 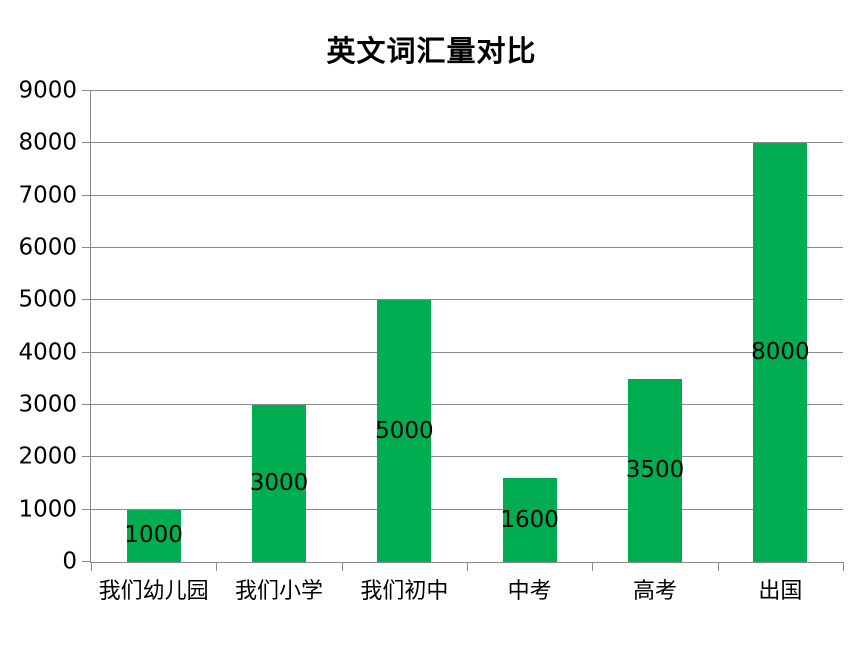 I want to click on bar: 1000, so click(x=153, y=535).